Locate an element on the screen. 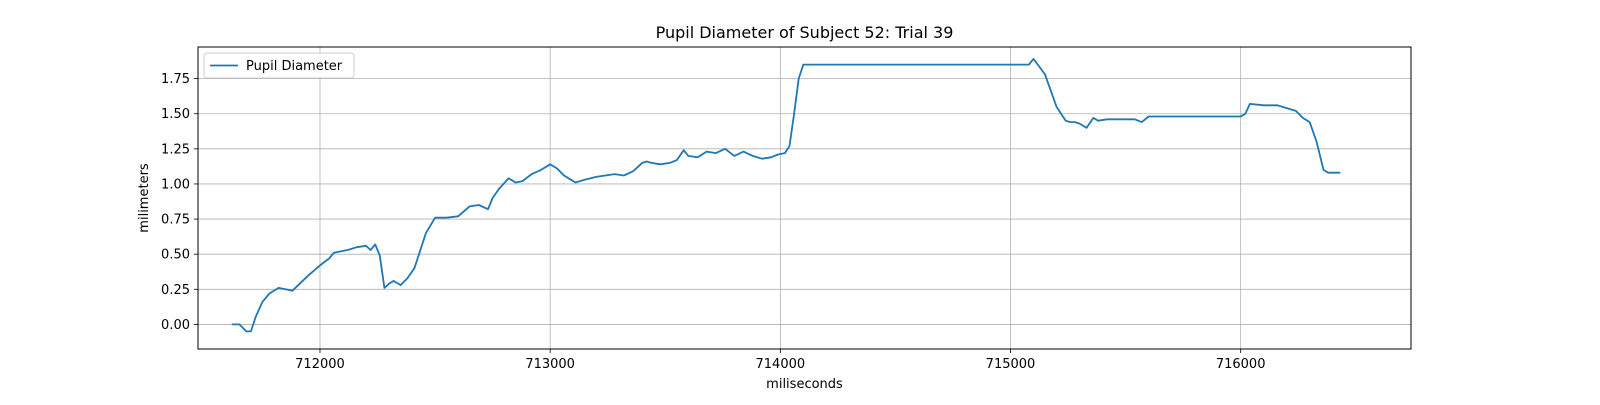 The height and width of the screenshot is (405, 1600). legend: Pupil Diameter is located at coordinates (279, 65).